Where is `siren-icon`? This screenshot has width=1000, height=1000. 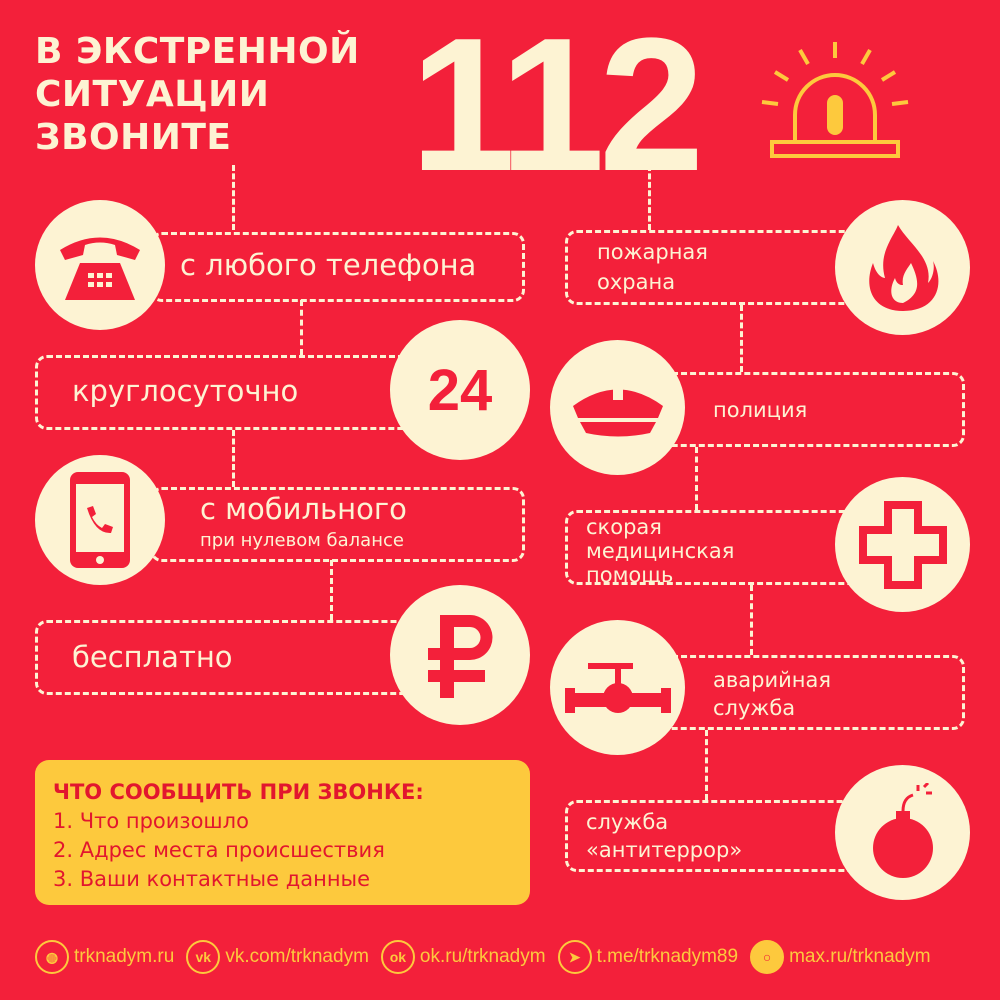
siren-icon is located at coordinates (835, 100).